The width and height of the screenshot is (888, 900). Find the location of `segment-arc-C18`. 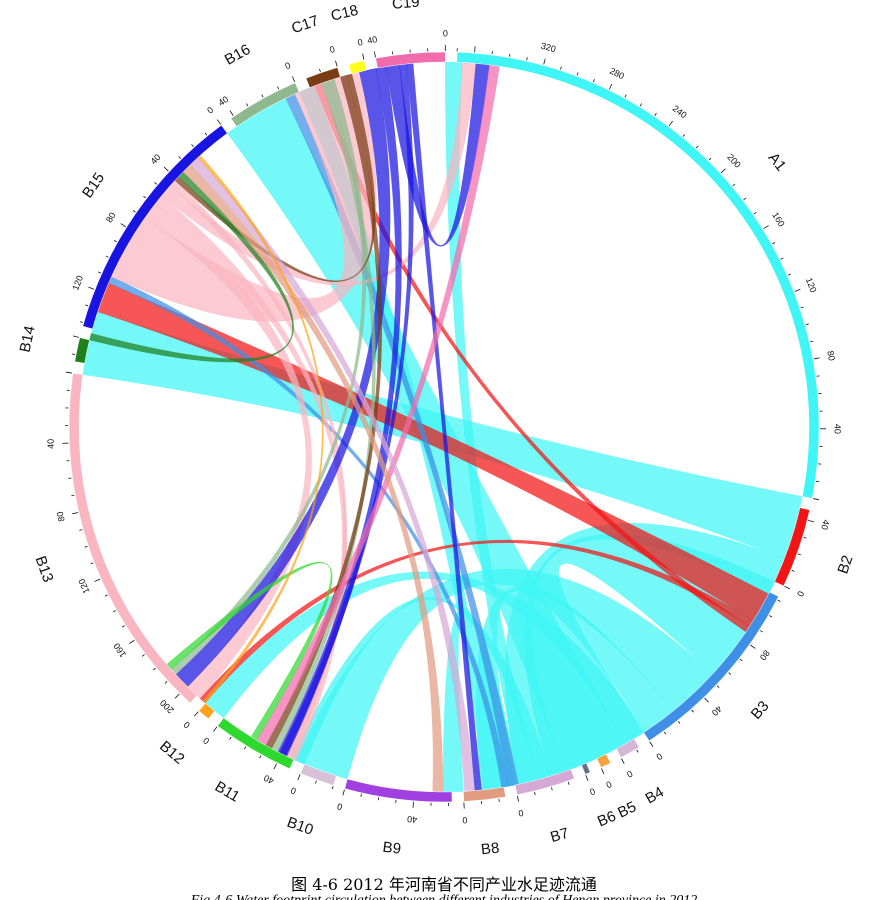

segment-arc-C18 is located at coordinates (357, 67).